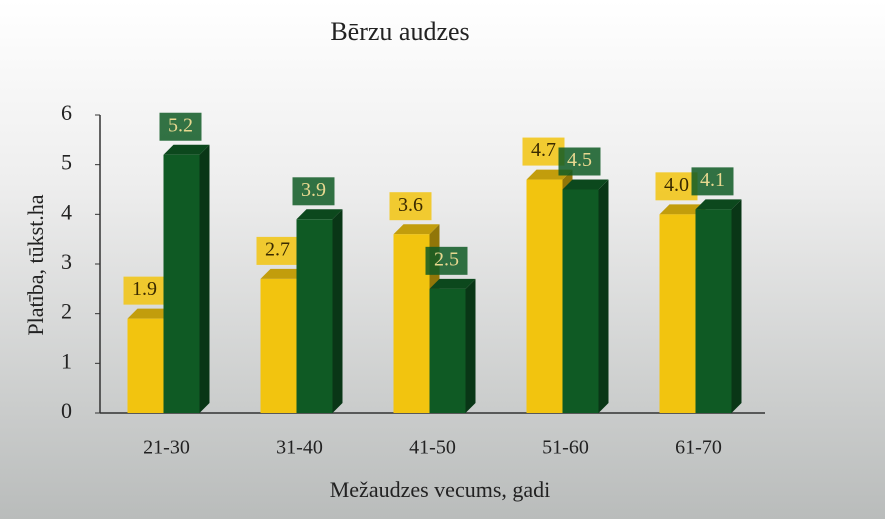 The image size is (885, 519). What do you see at coordinates (698, 448) in the screenshot?
I see `x-tick-label: 61-70` at bounding box center [698, 448].